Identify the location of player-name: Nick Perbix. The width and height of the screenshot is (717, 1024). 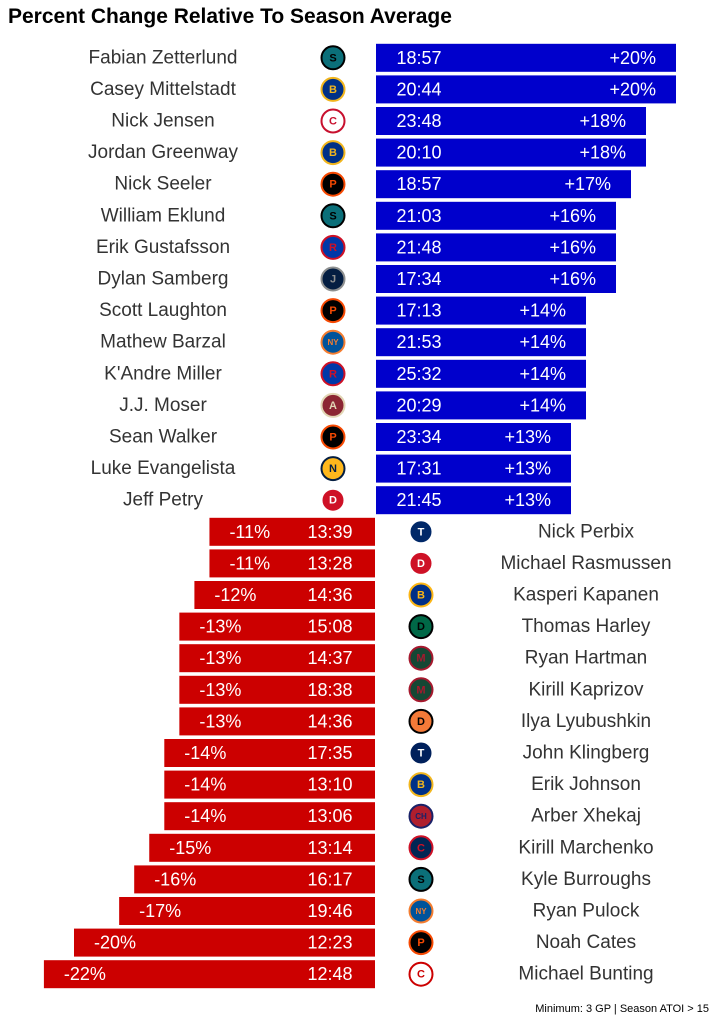
(586, 531).